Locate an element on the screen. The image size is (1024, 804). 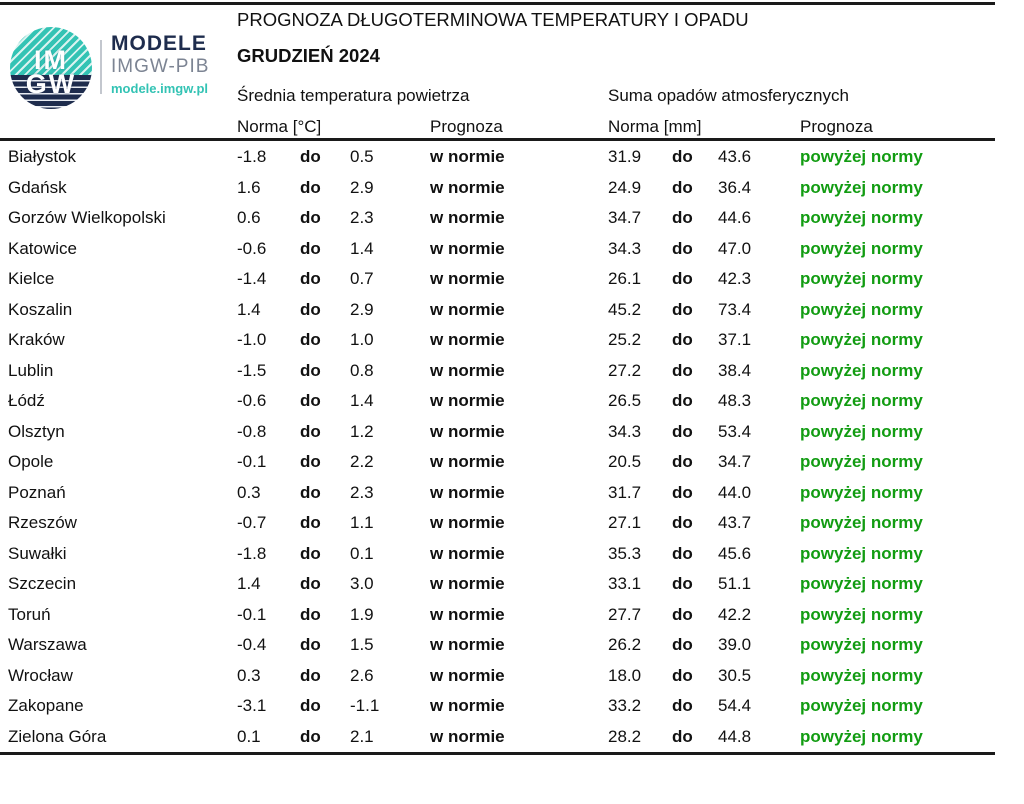
precip-norm-low: 18.0 is located at coordinates (625, 675).